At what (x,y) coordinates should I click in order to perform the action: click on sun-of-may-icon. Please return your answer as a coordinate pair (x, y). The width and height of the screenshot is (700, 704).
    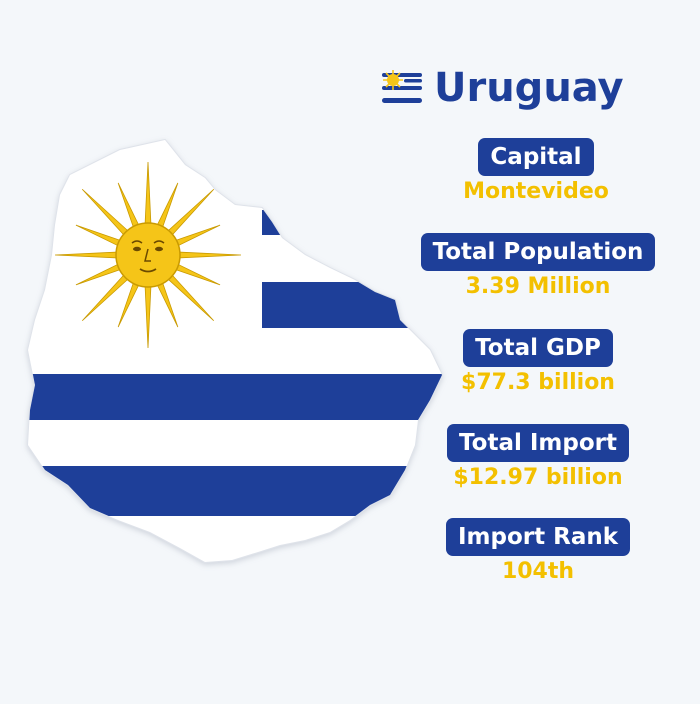
    Looking at the image, I should click on (148, 255).